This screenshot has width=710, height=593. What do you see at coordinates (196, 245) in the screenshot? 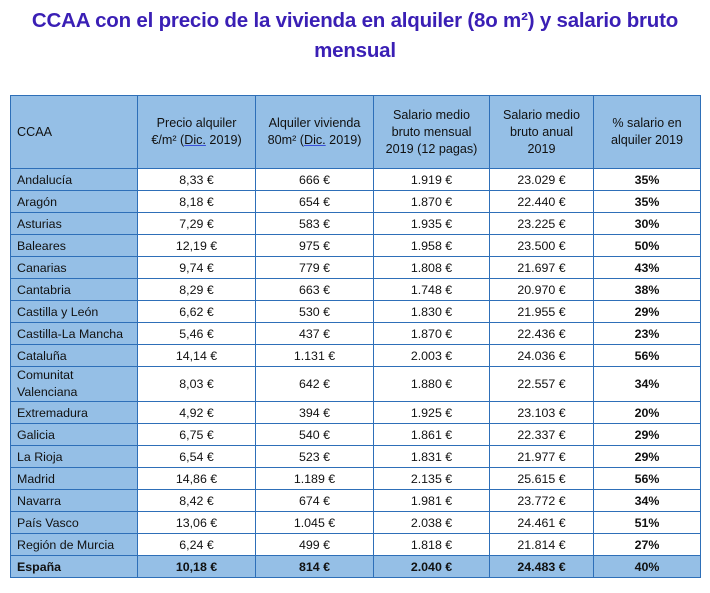
I see `precio-m2-cell: 12,19 €` at bounding box center [196, 245].